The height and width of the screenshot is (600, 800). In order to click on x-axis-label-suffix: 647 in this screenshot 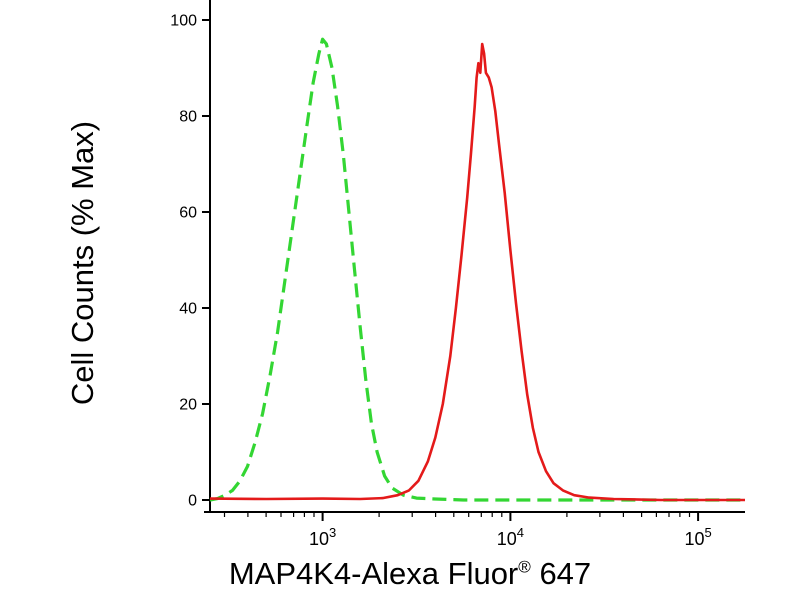, I will do `click(561, 573)`.